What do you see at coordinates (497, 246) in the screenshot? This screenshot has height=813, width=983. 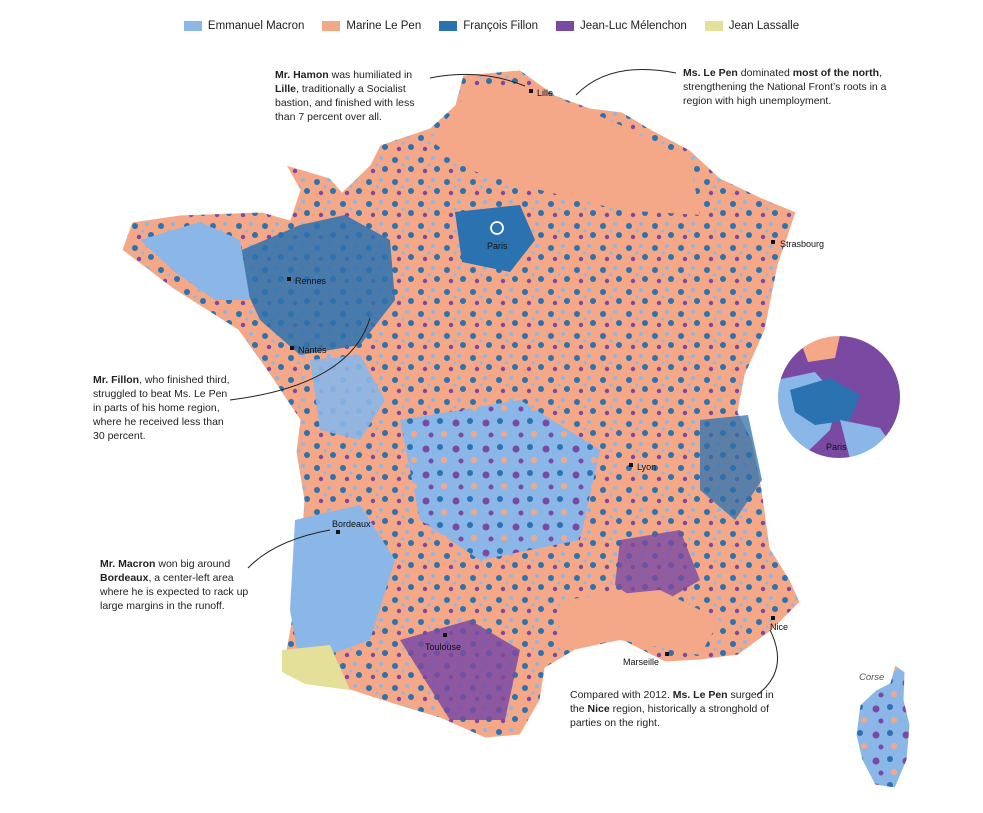 I see `city-label-paris: Paris` at bounding box center [497, 246].